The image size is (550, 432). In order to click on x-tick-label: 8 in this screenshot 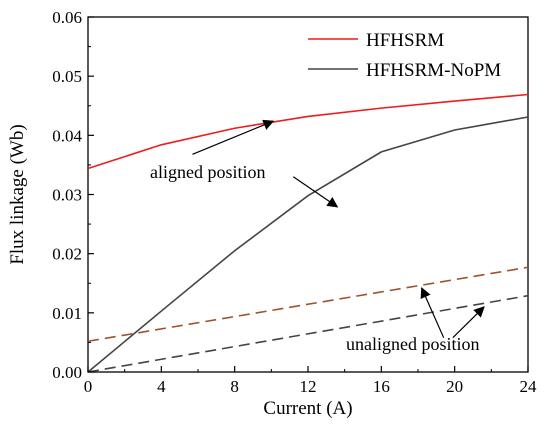, I will do `click(234, 386)`.